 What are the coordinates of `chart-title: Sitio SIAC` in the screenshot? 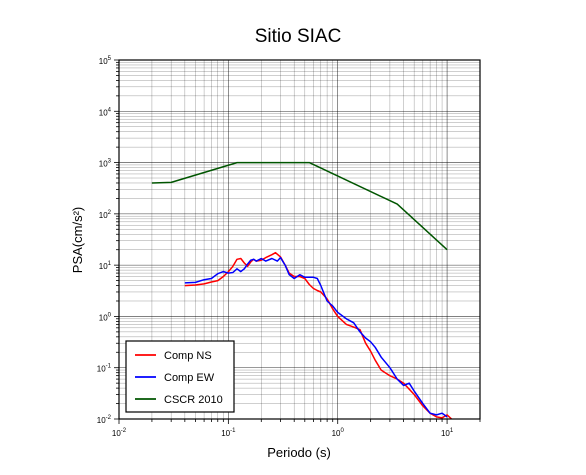 It's located at (298, 36).